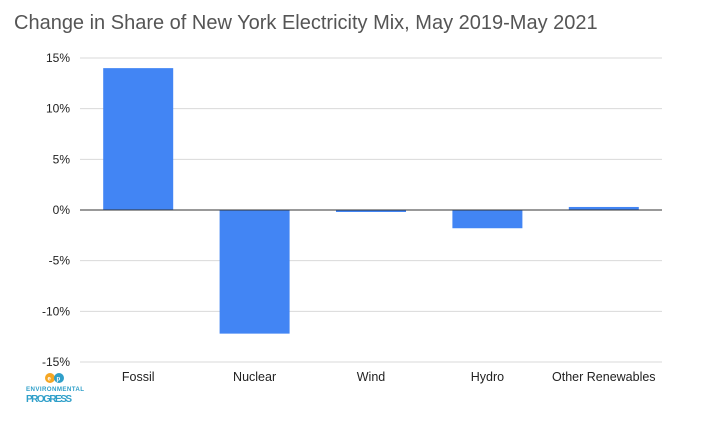 This screenshot has height=447, width=720. What do you see at coordinates (254, 377) in the screenshot?
I see `x-category-label: Nuclear` at bounding box center [254, 377].